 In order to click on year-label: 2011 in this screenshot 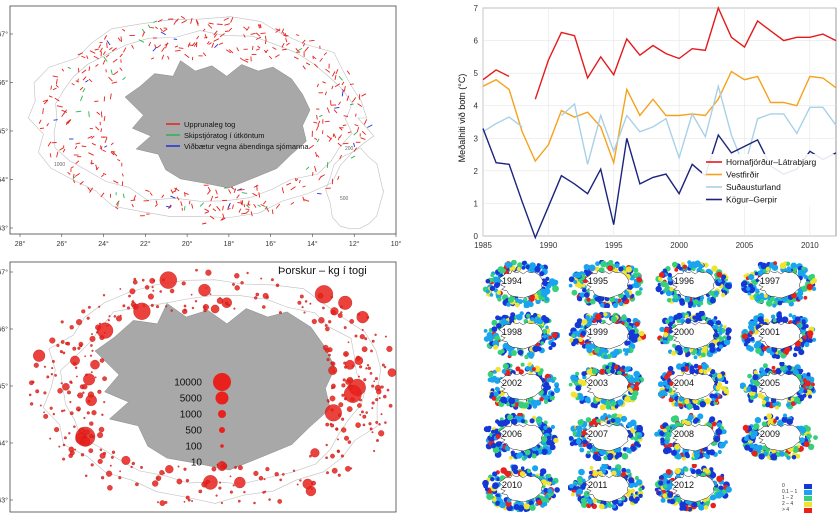, I will do `click(598, 485)`.